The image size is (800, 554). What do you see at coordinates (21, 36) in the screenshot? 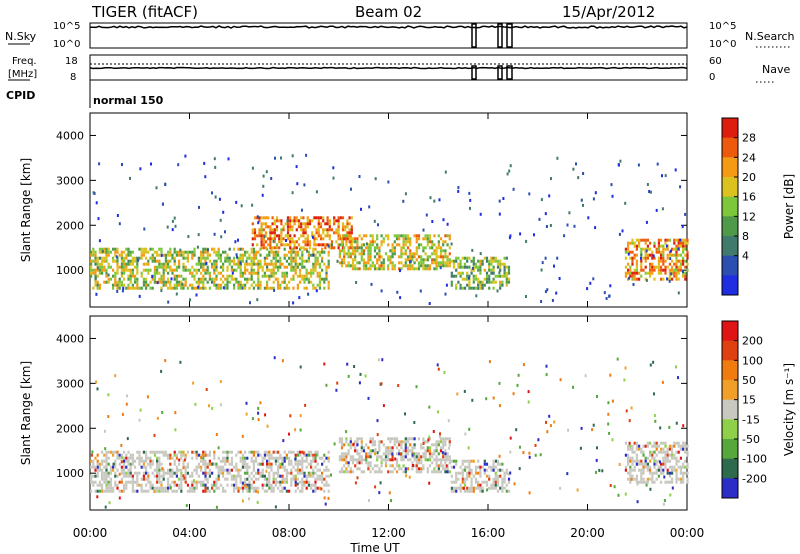
I see `nsky-label: N.Sky` at bounding box center [21, 36].